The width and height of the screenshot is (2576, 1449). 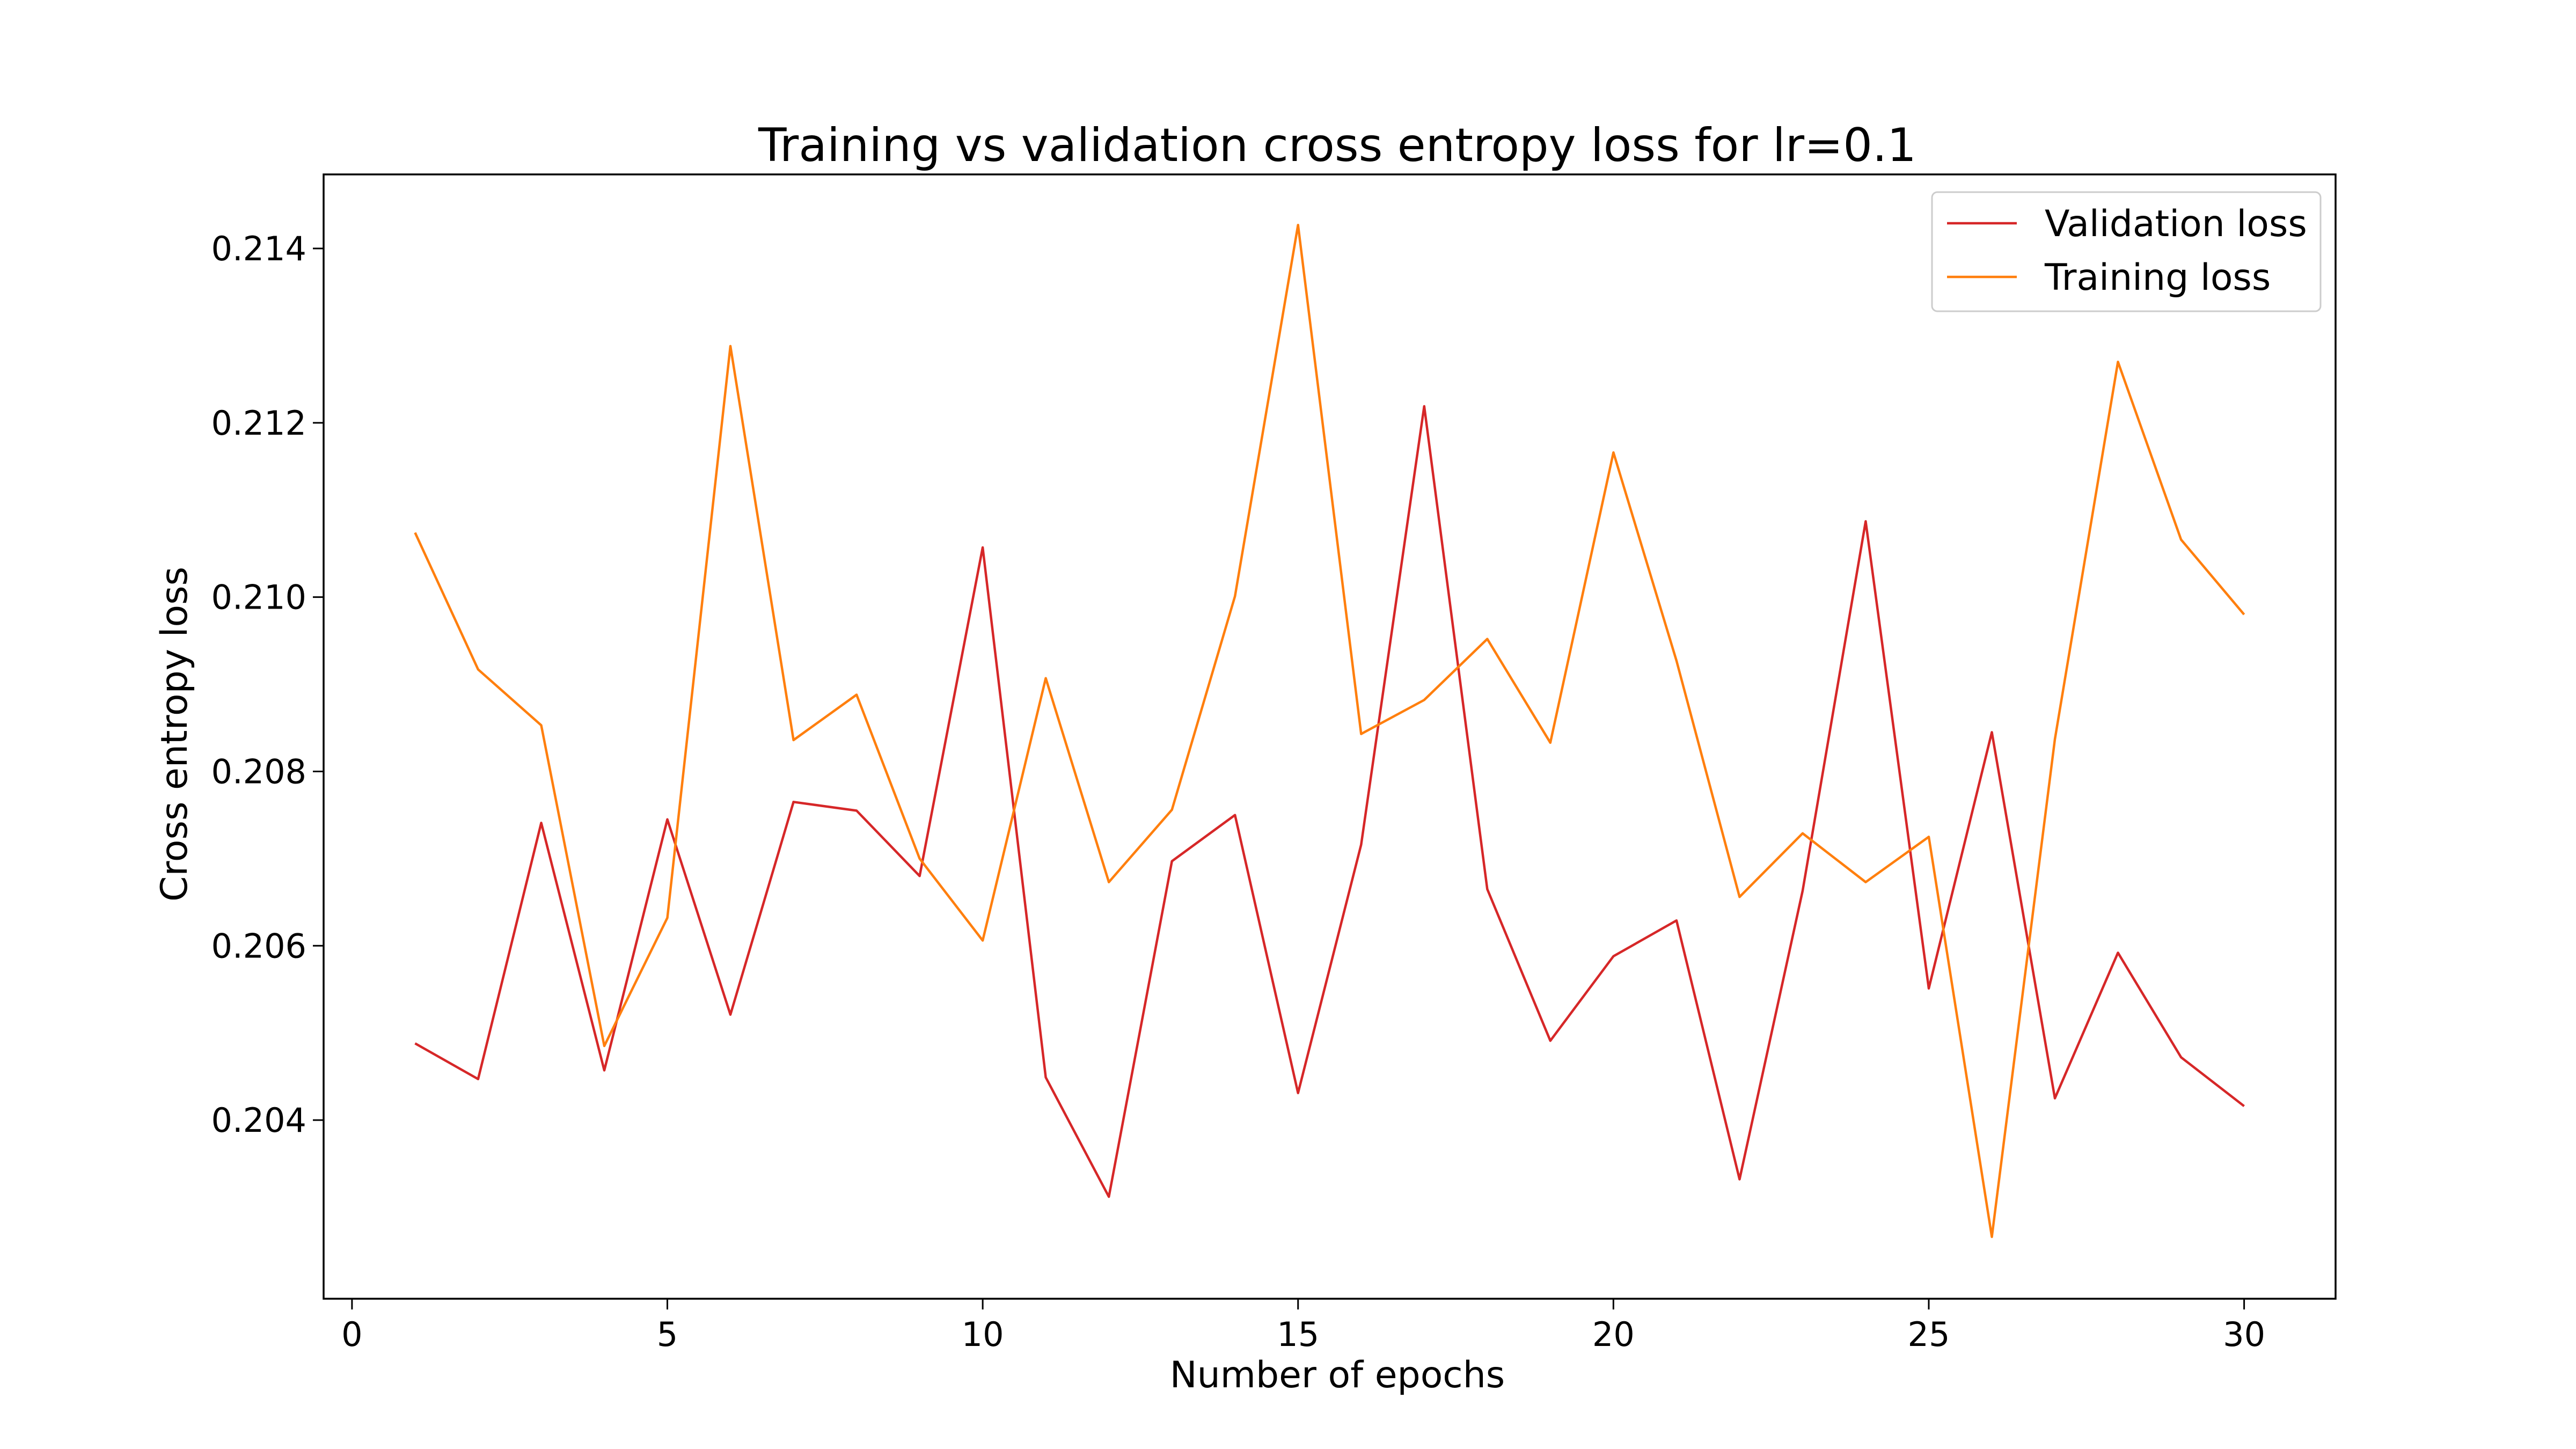 I want to click on legend-box, so click(x=2126, y=251).